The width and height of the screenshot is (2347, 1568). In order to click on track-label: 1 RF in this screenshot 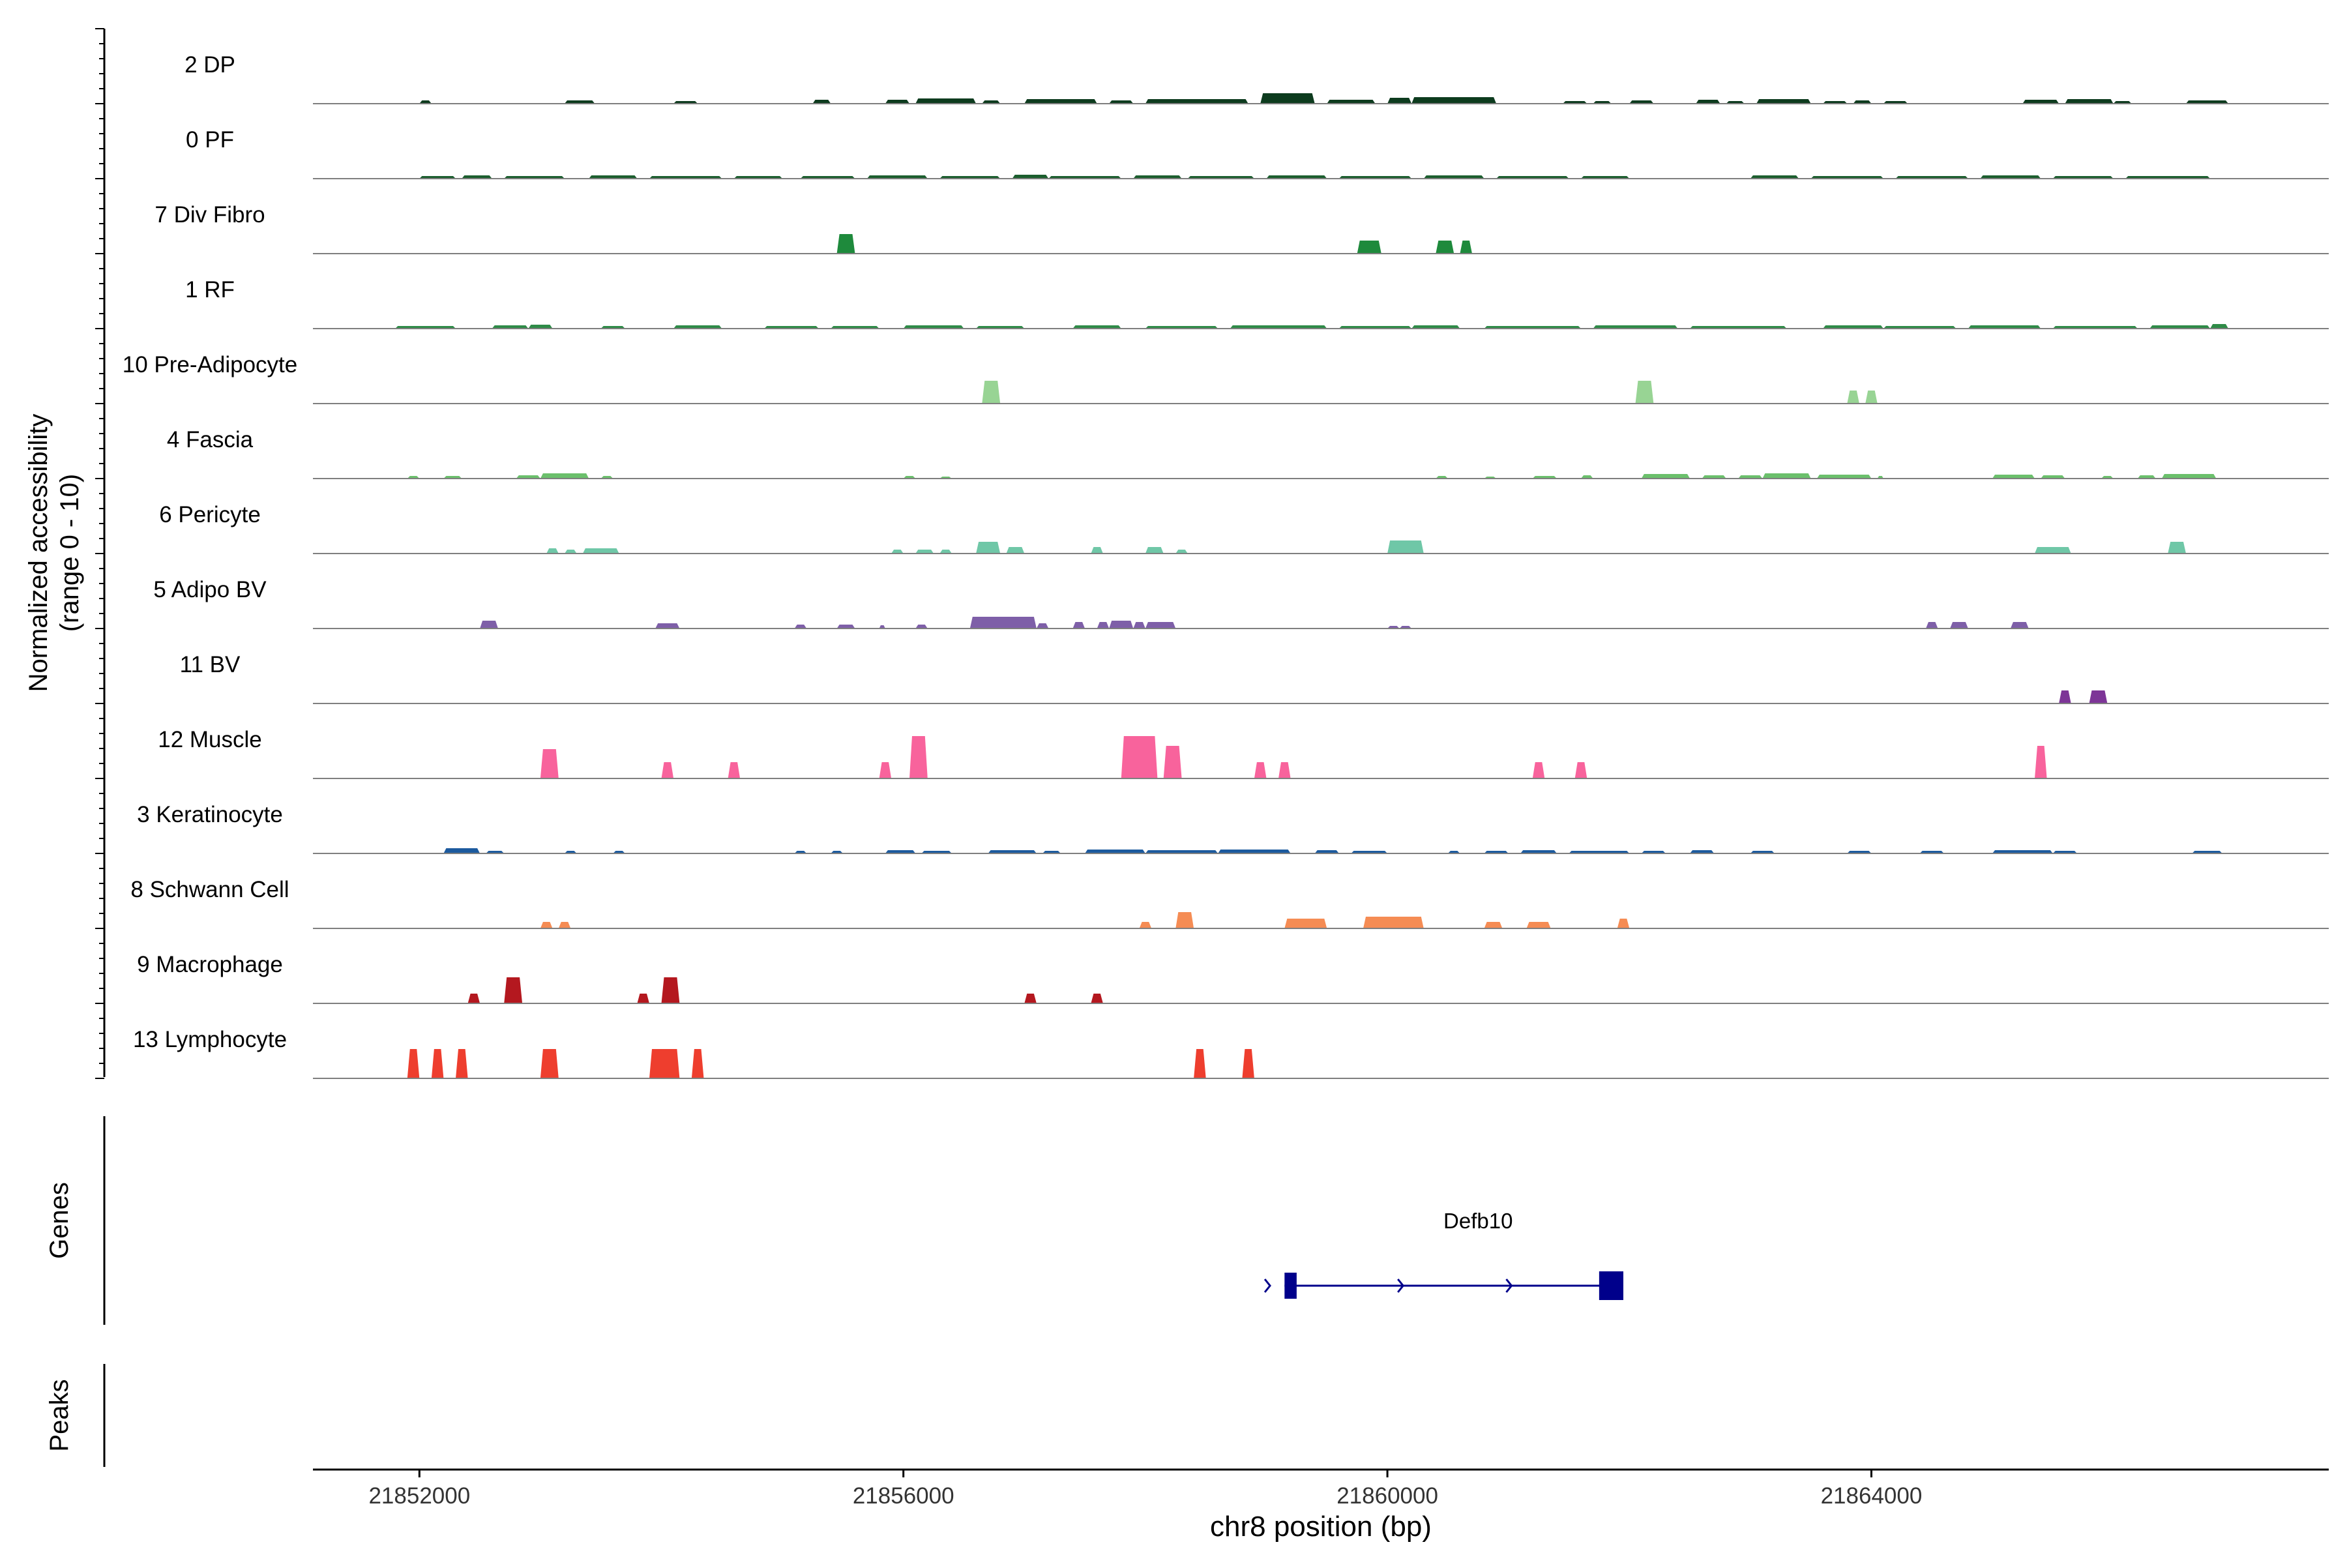, I will do `click(210, 290)`.